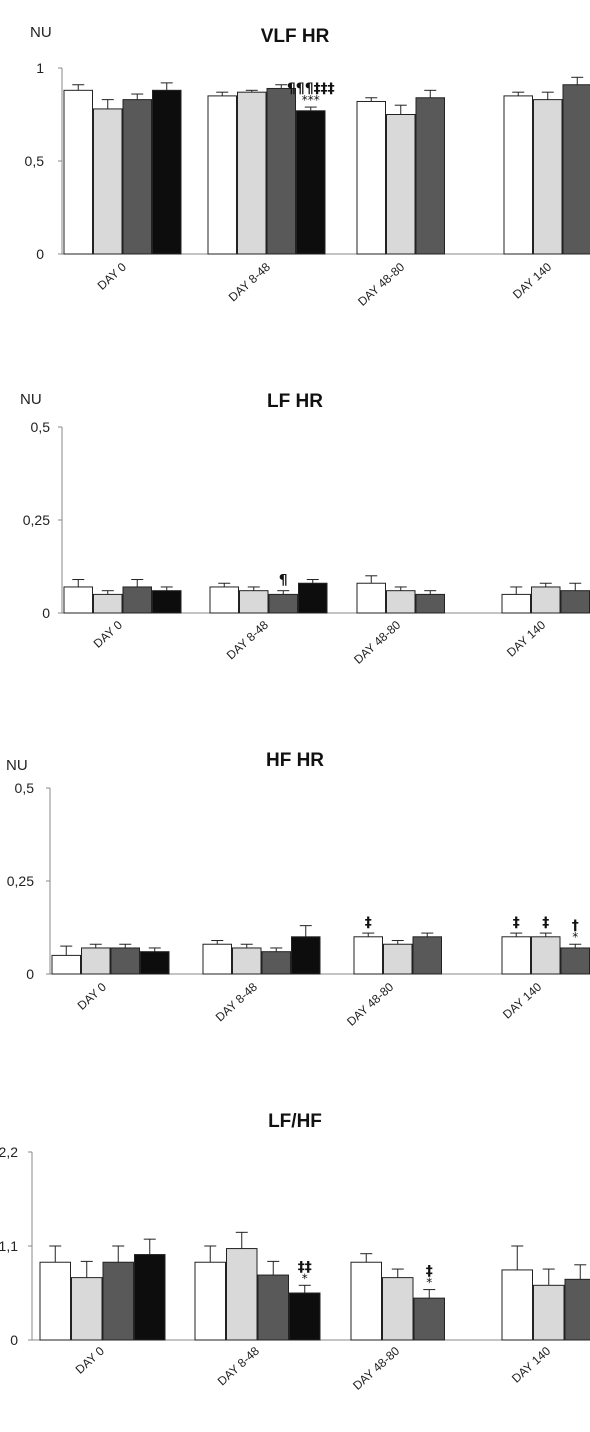  I want to click on chart-title: HF HR, so click(295, 760).